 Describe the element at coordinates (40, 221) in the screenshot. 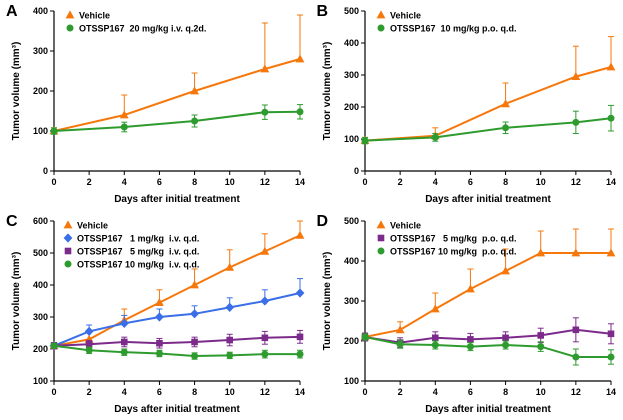

I see `y-tick-label: 600` at that location.